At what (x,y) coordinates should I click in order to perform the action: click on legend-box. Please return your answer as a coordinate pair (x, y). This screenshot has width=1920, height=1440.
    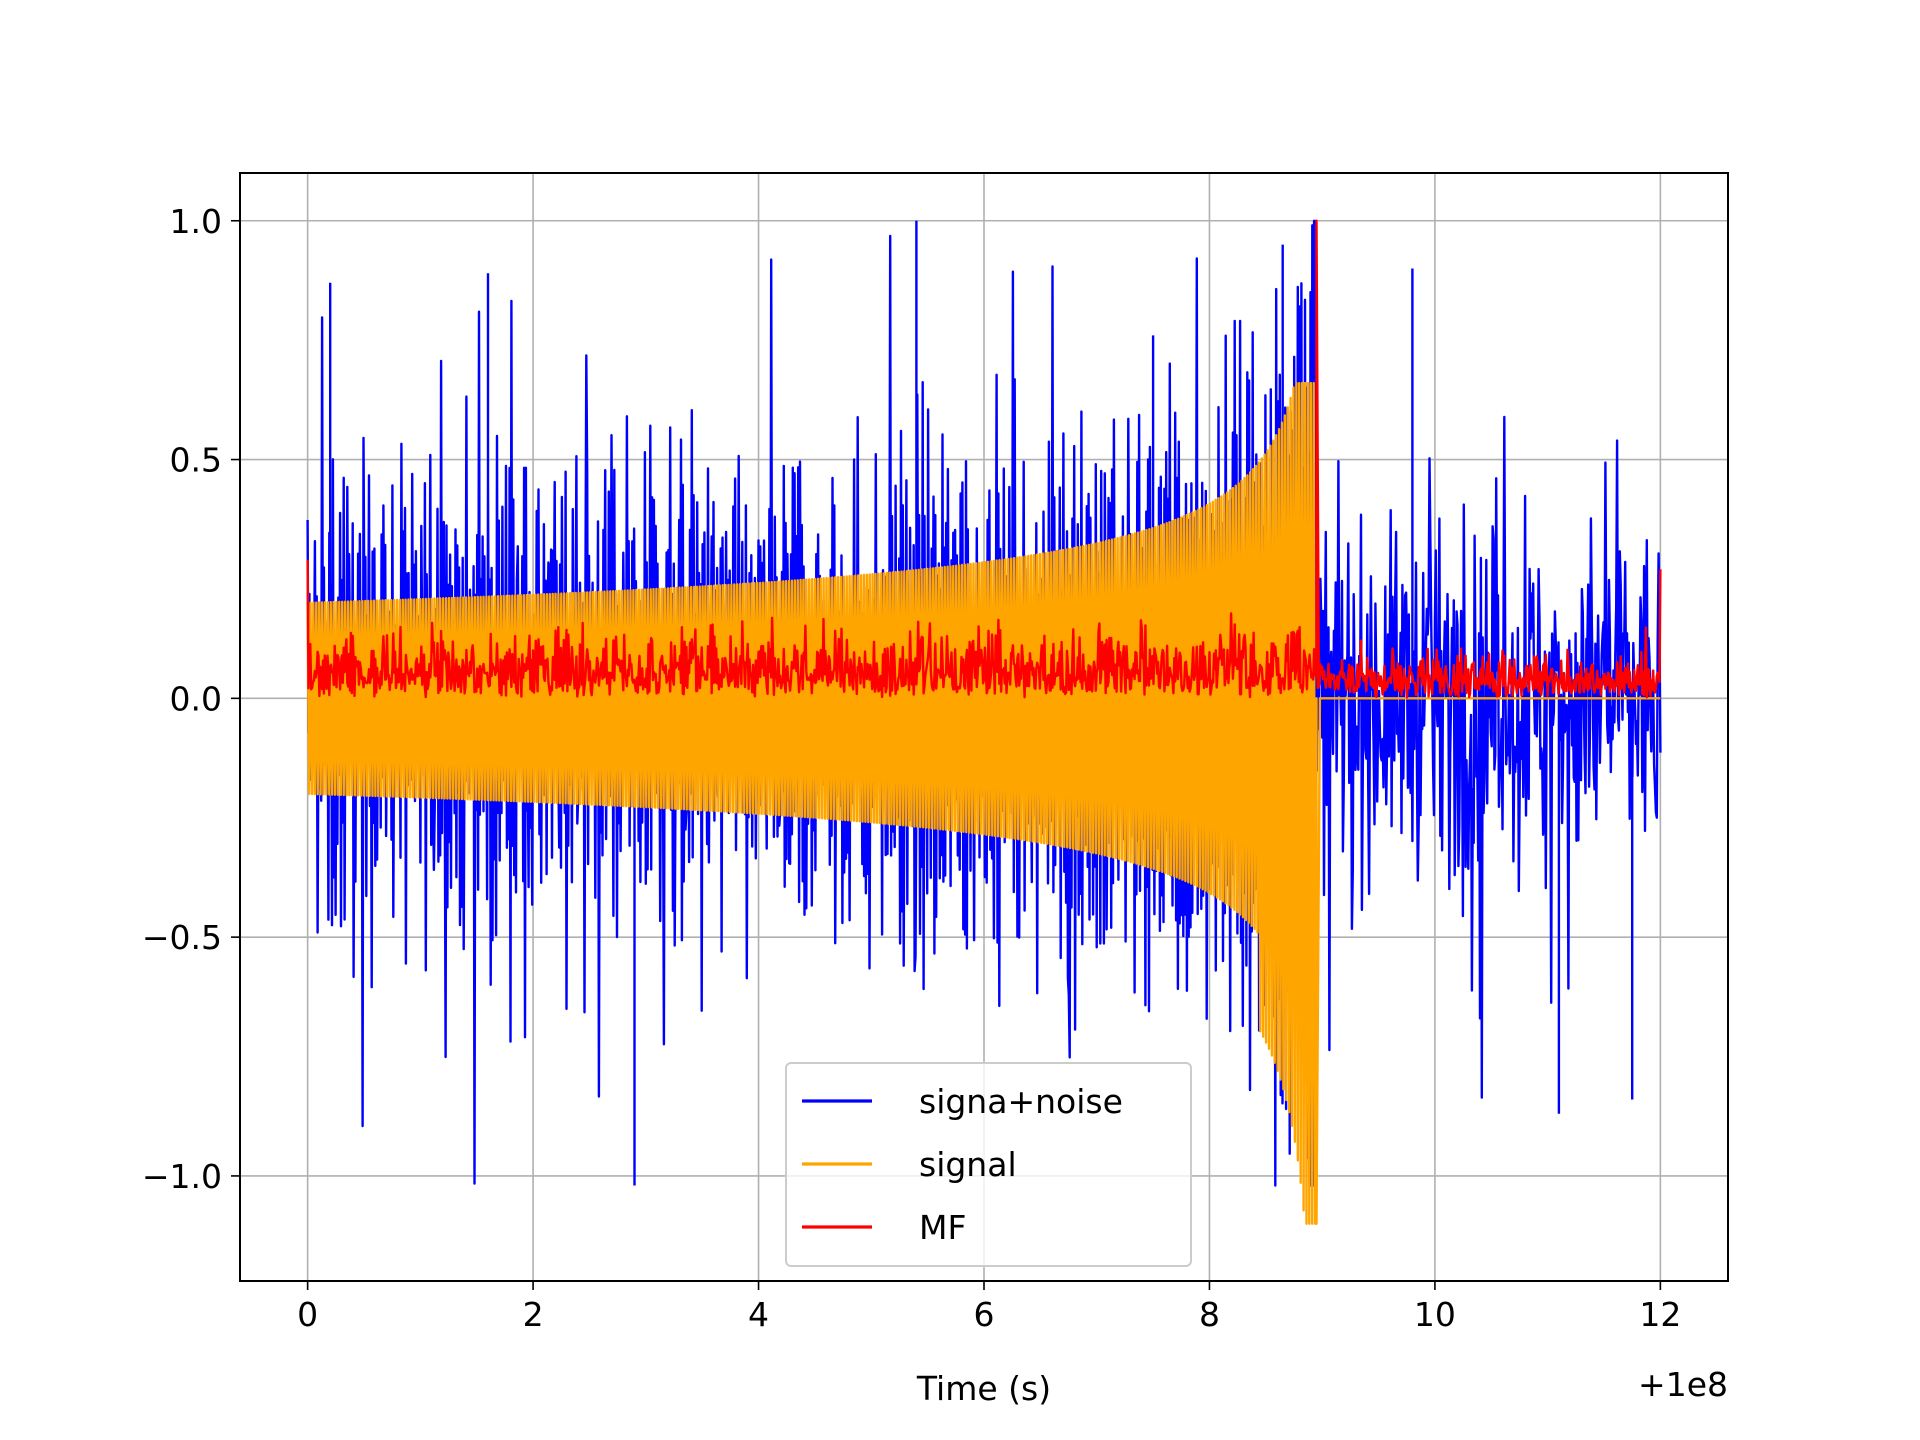
    Looking at the image, I should click on (988, 1164).